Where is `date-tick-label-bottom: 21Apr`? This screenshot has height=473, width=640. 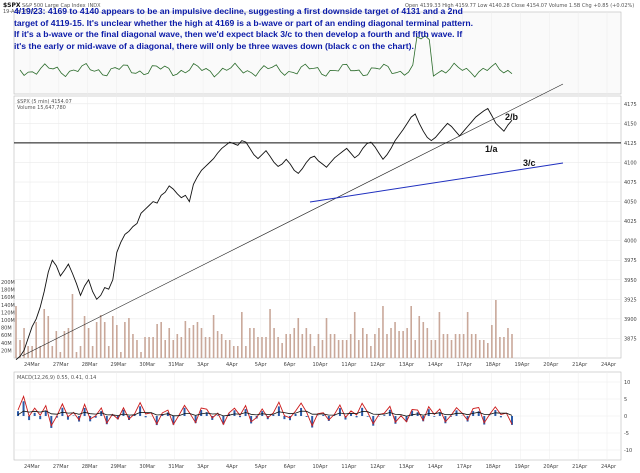
date-tick-label-bottom: 21Apr is located at coordinates (580, 467).